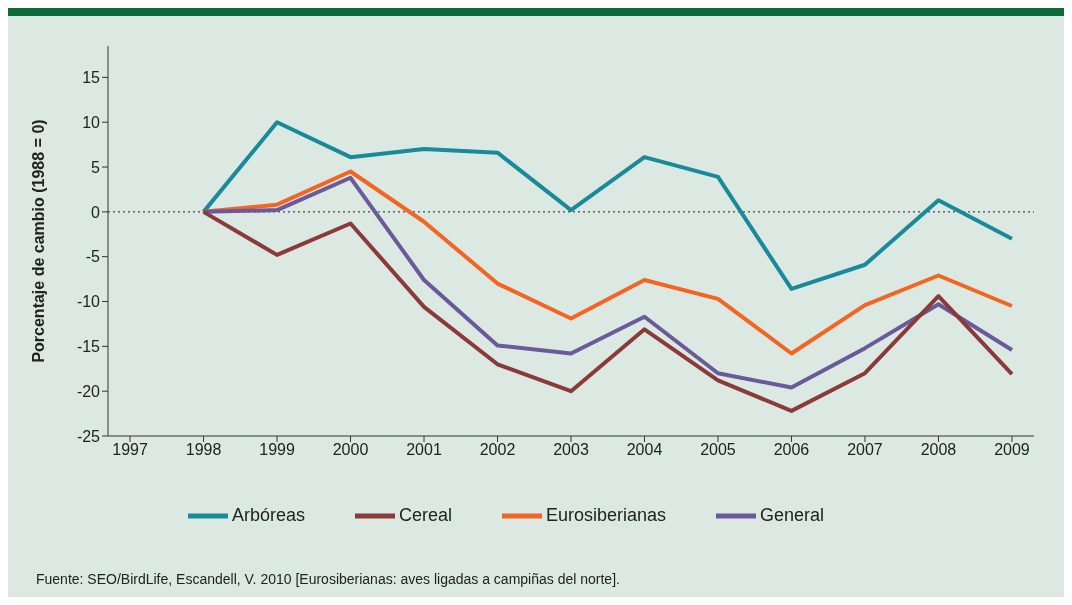 The image size is (1072, 605). I want to click on y-tick-label: -20, so click(88, 391).